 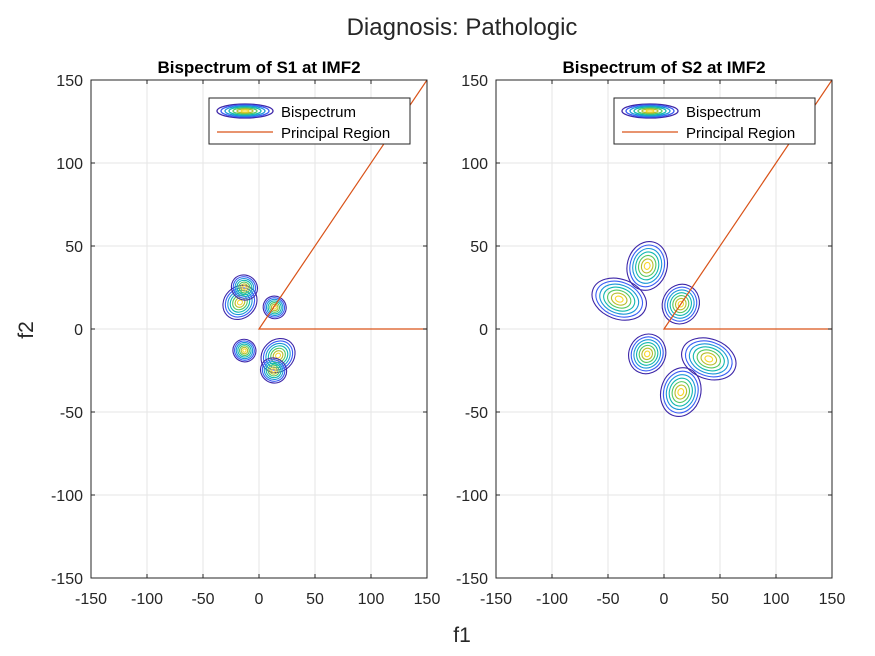 I want to click on legend-entry: Bispectrum, so click(x=723, y=112).